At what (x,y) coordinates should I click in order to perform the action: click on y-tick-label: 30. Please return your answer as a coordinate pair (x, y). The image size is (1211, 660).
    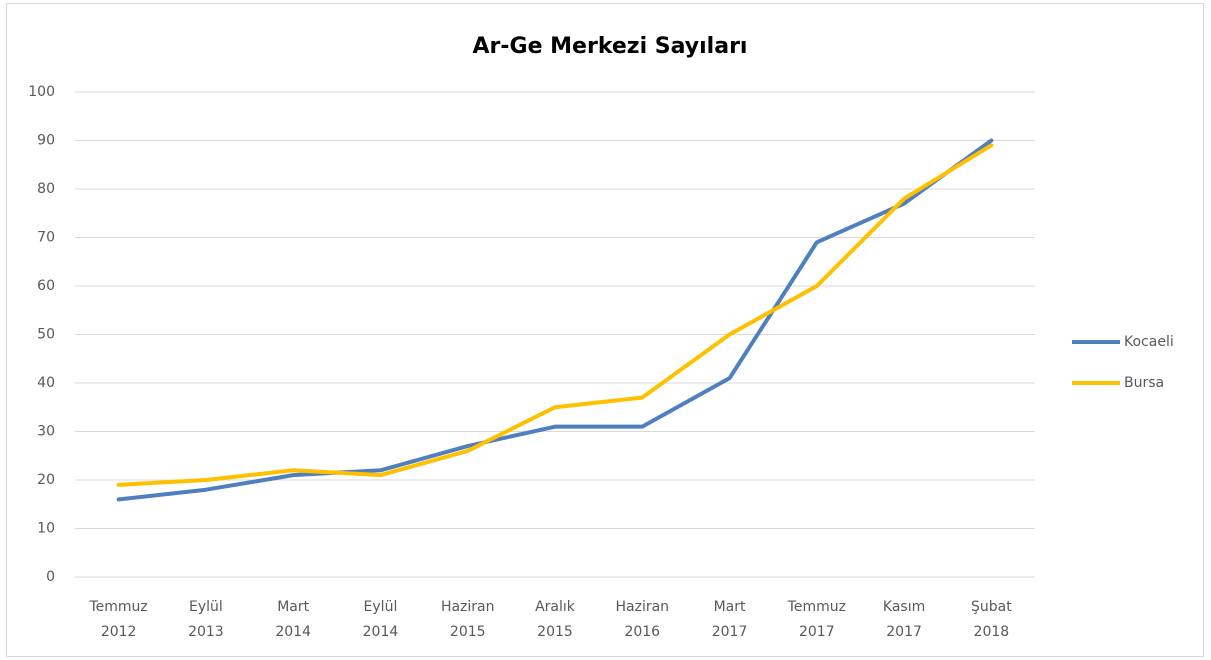
    Looking at the image, I should click on (46, 432).